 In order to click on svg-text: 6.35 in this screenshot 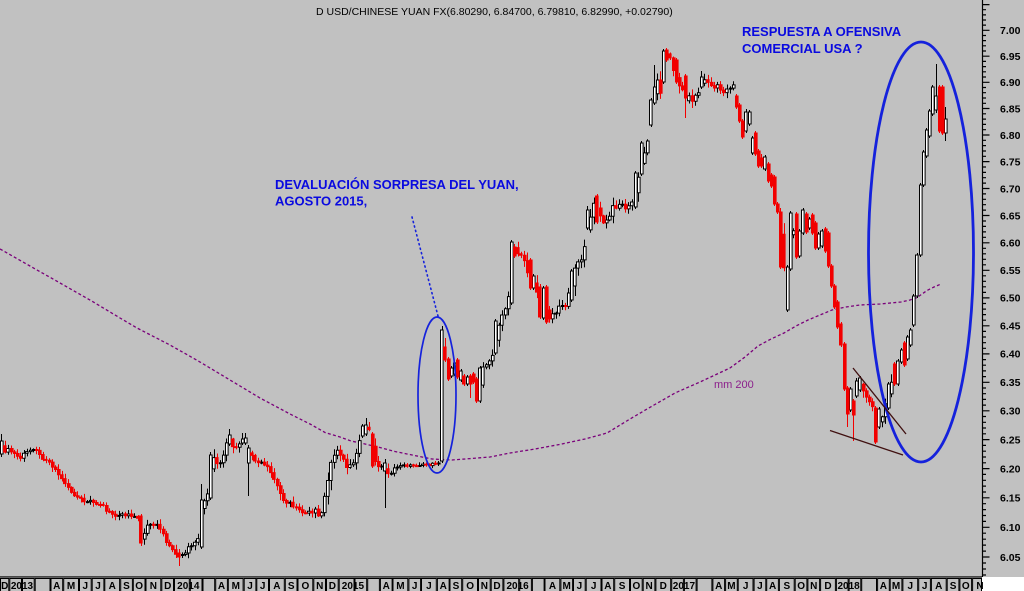, I will do `click(1010, 383)`.